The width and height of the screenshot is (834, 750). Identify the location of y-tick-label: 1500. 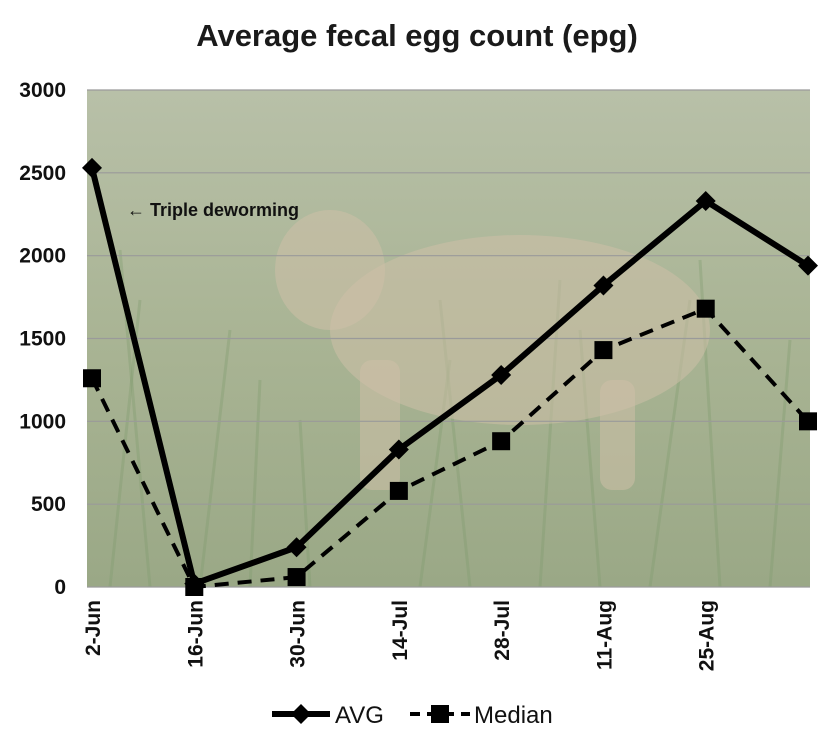
(42, 339).